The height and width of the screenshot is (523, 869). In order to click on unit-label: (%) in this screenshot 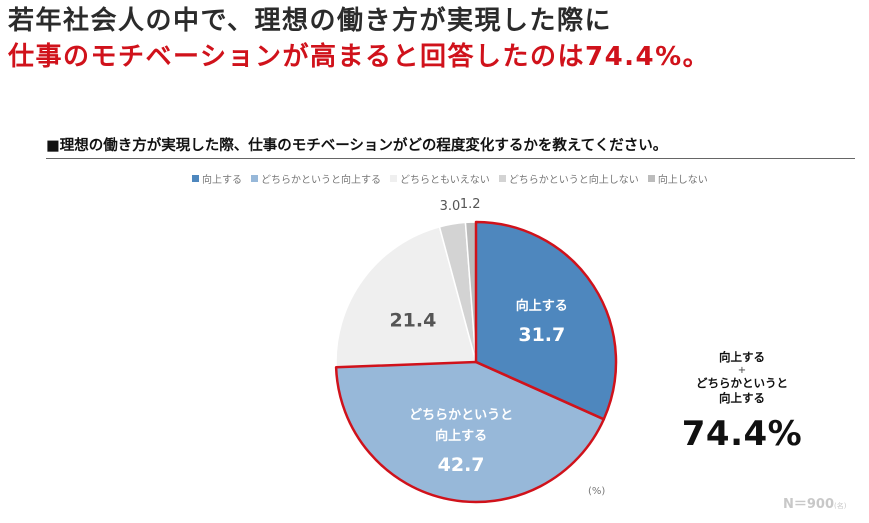, I will do `click(597, 491)`.